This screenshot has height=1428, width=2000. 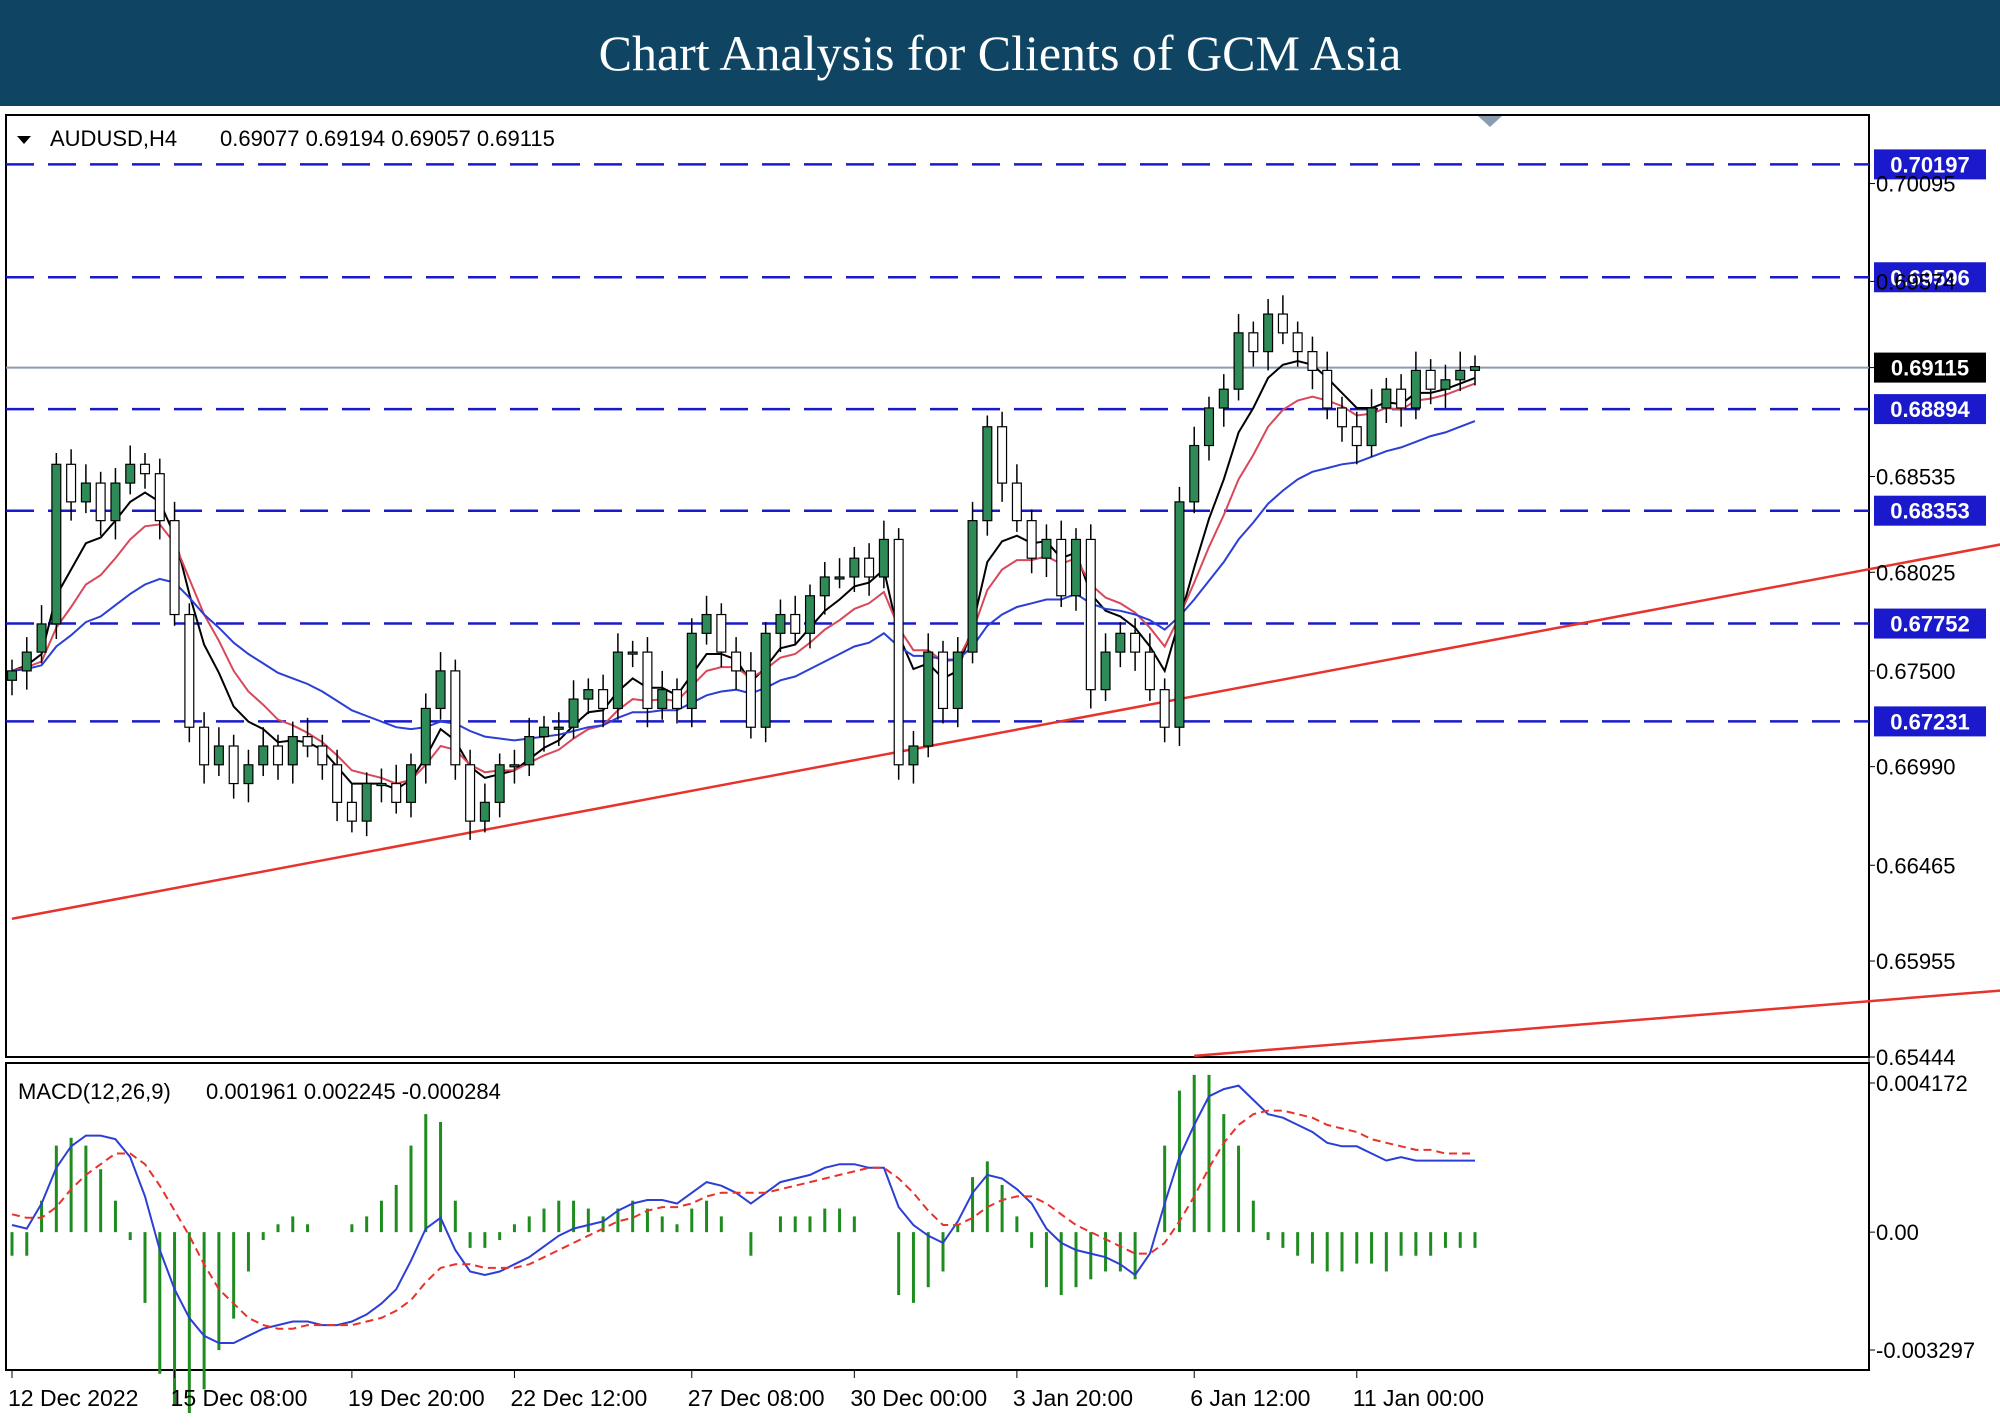 I want to click on macd-header-values: 0.001961 0.002245 -0.000284, so click(x=353, y=1091).